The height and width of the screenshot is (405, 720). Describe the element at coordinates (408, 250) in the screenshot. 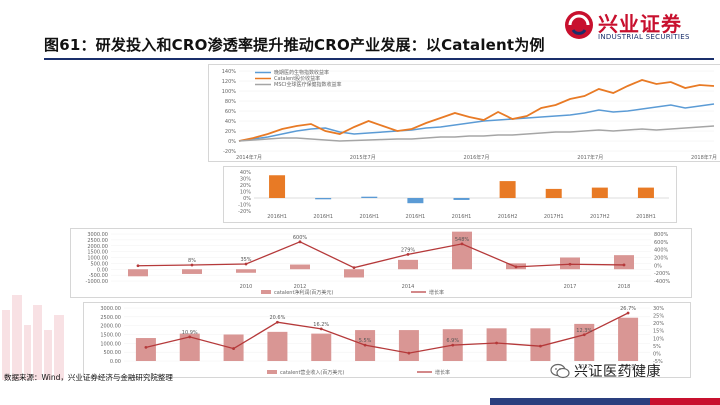

I see `data-label: 279%` at that location.